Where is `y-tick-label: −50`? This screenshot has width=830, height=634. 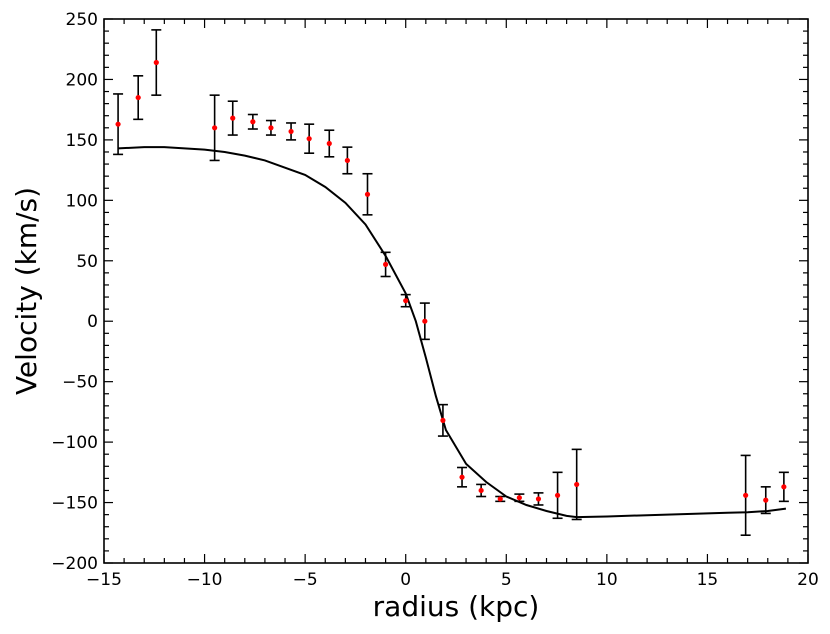
y-tick-label: −50 is located at coordinates (80, 383).